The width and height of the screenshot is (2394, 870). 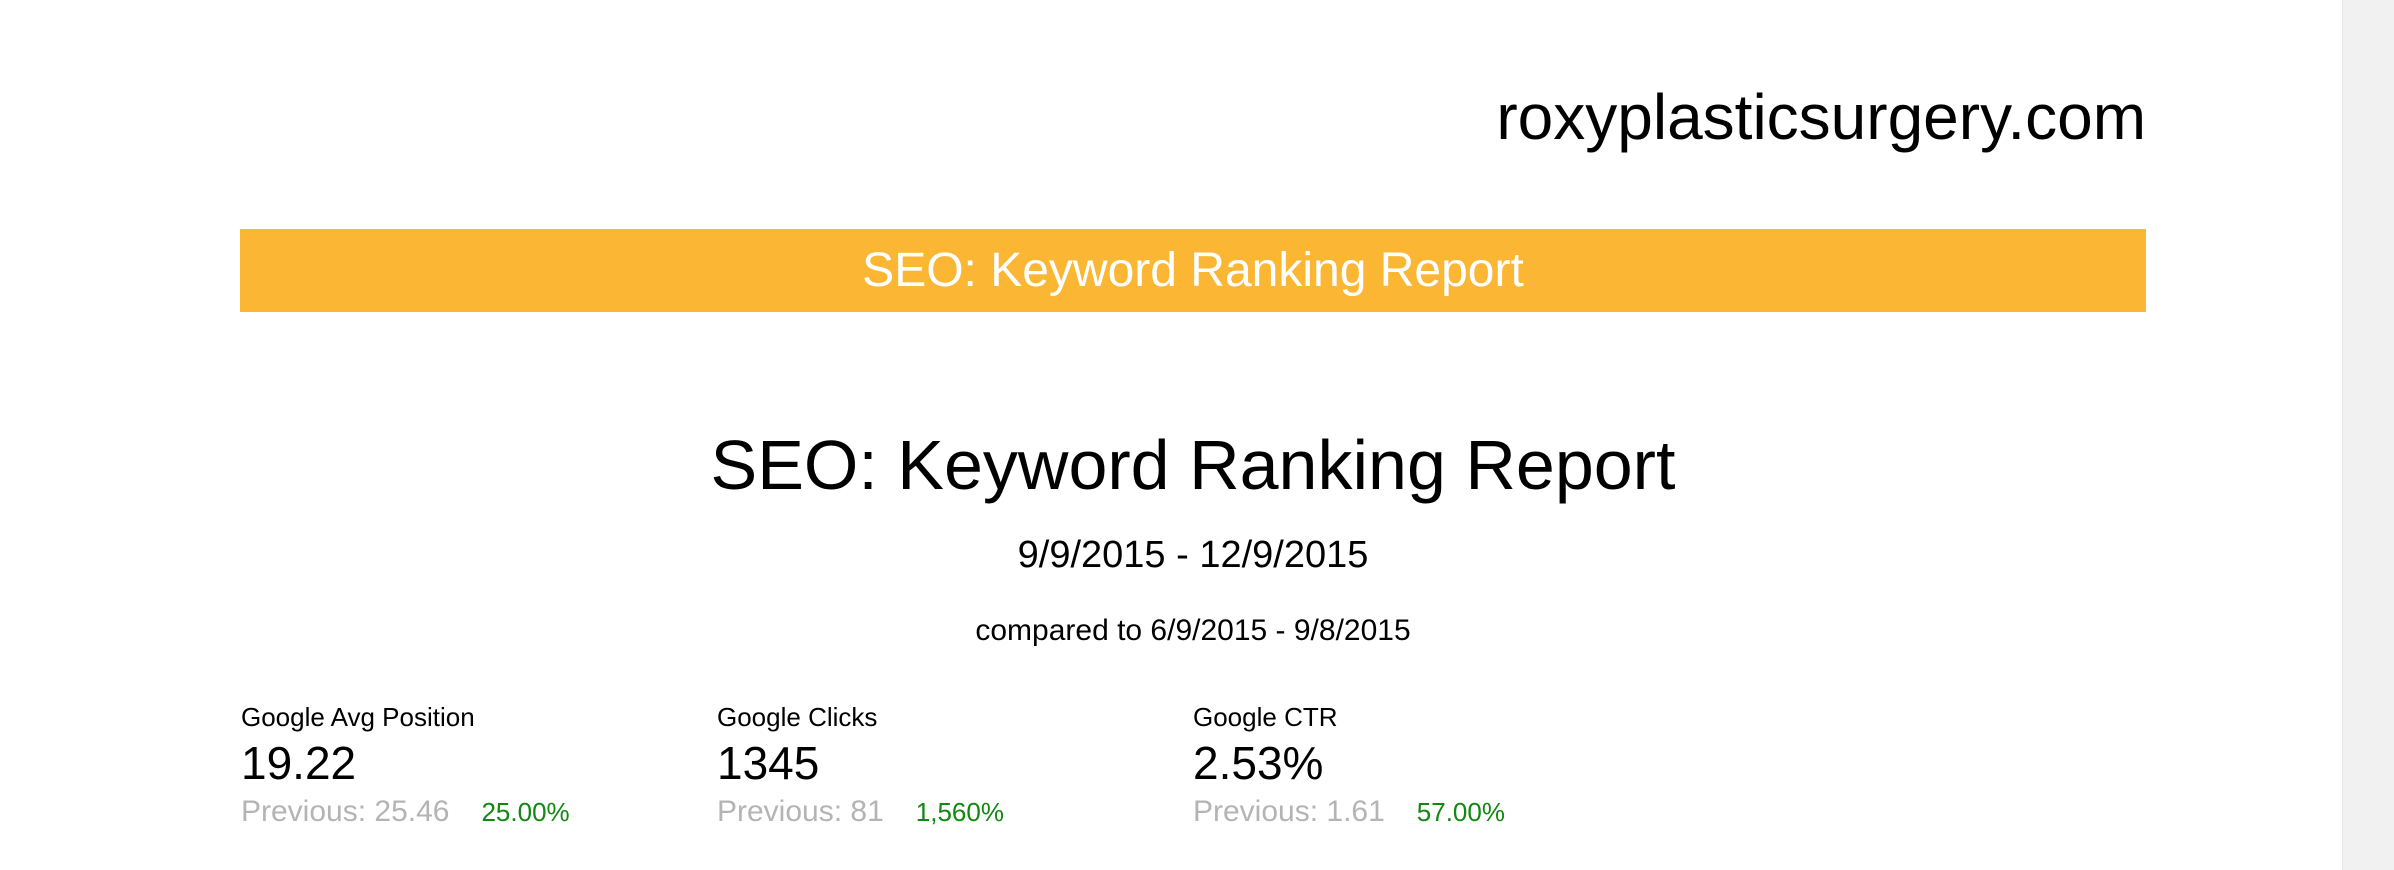 What do you see at coordinates (358, 717) in the screenshot?
I see `metric-label: Google Avg Position` at bounding box center [358, 717].